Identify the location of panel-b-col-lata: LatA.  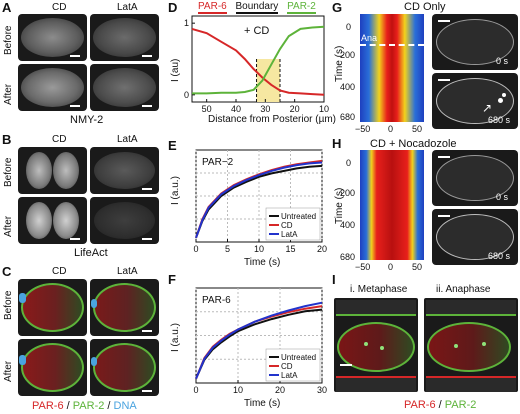
(127, 139).